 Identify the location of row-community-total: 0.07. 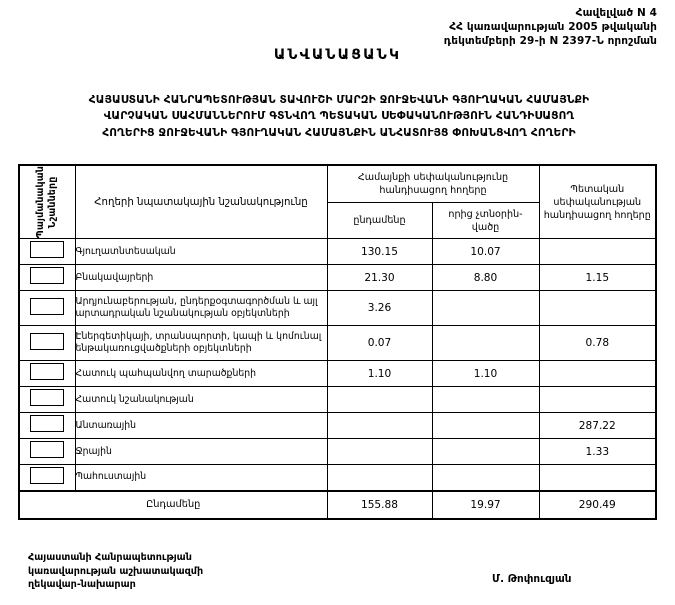
(379, 343).